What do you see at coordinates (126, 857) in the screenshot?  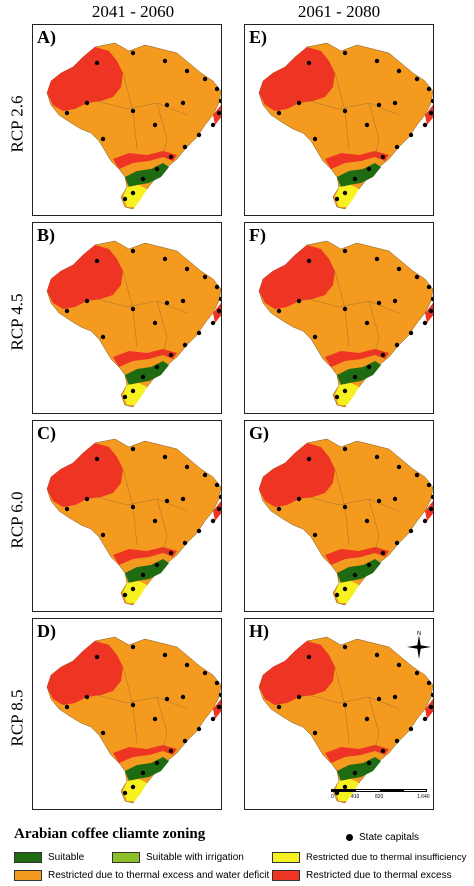 I see `legend-swatch` at bounding box center [126, 857].